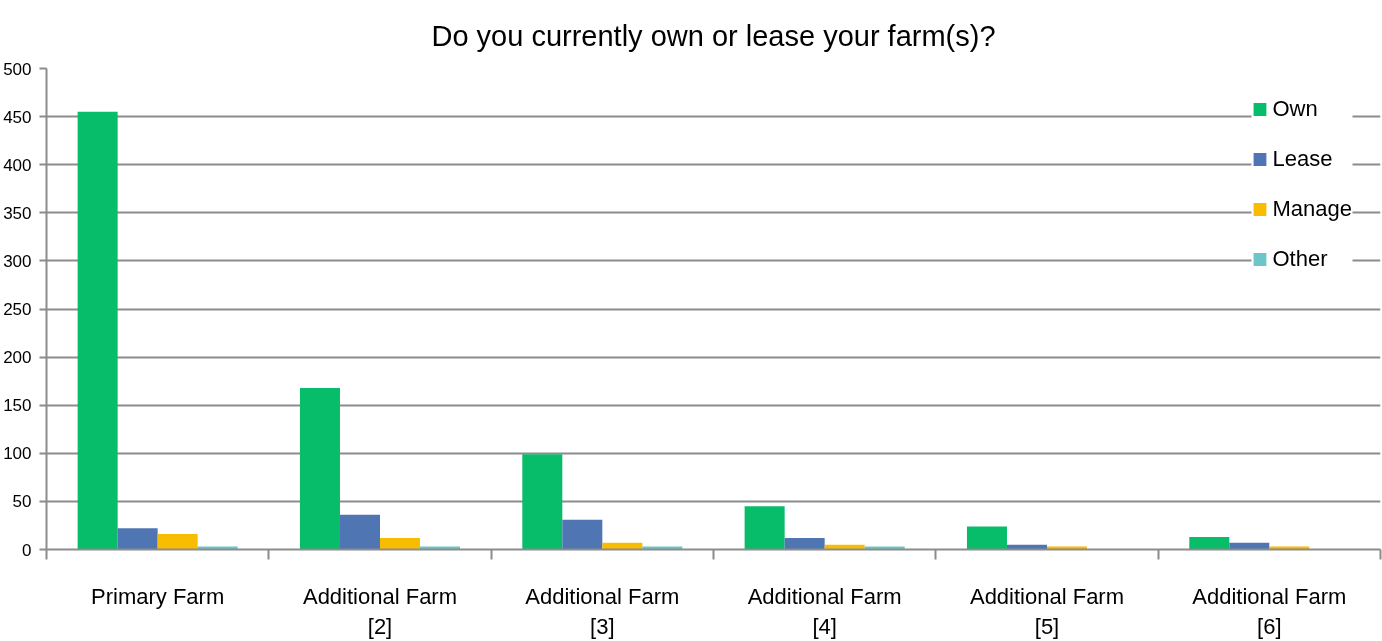 The image size is (1382, 641). Describe the element at coordinates (17, 69) in the screenshot. I see `y-tick-label: 500` at that location.